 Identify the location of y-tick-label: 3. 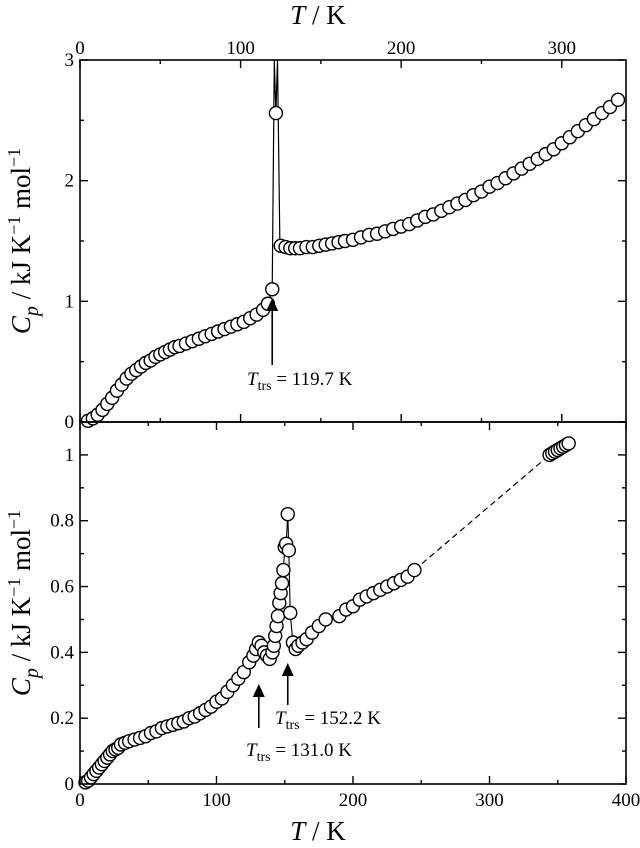
(70, 60).